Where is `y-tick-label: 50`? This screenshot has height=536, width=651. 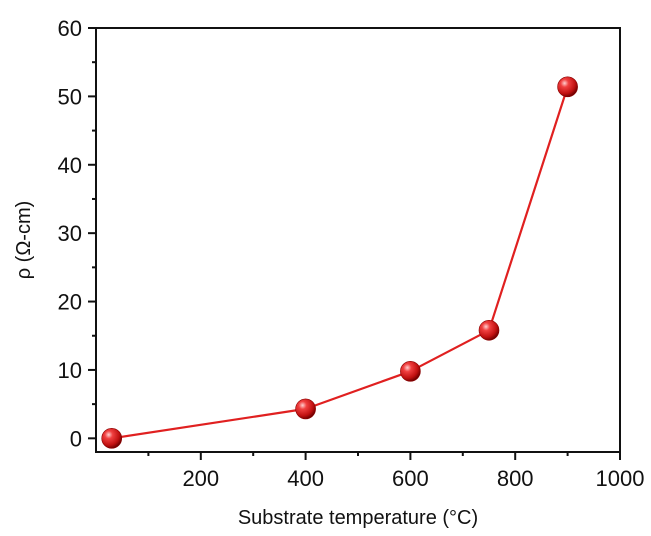 y-tick-label: 50 is located at coordinates (70, 96).